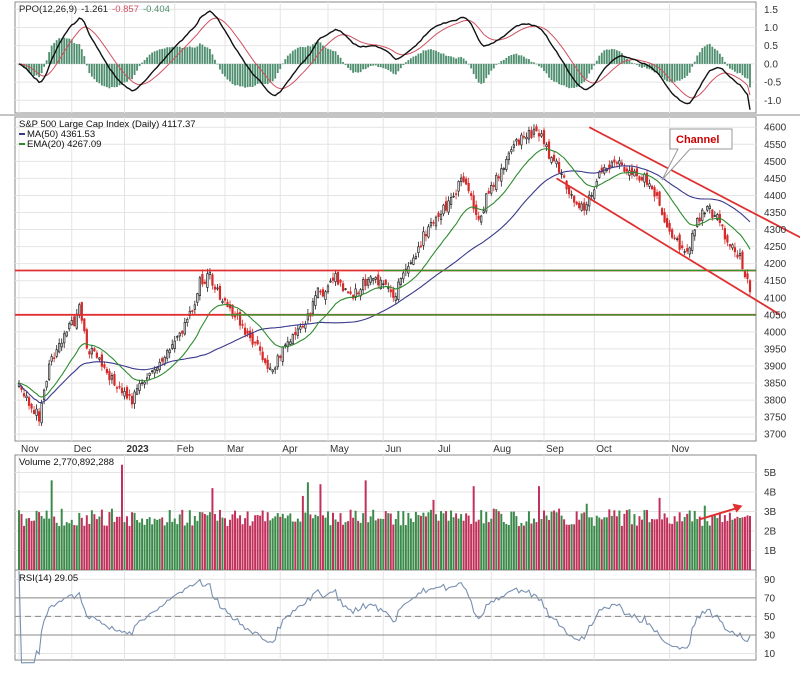  I want to click on x-tick-label: Nov, so click(681, 449).